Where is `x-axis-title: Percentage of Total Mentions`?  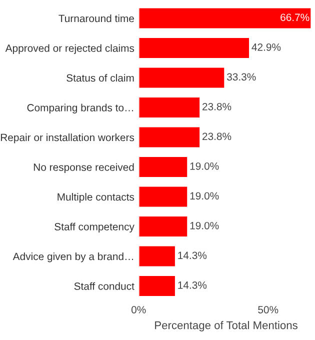
x-axis-title: Percentage of Total Mentions is located at coordinates (226, 326).